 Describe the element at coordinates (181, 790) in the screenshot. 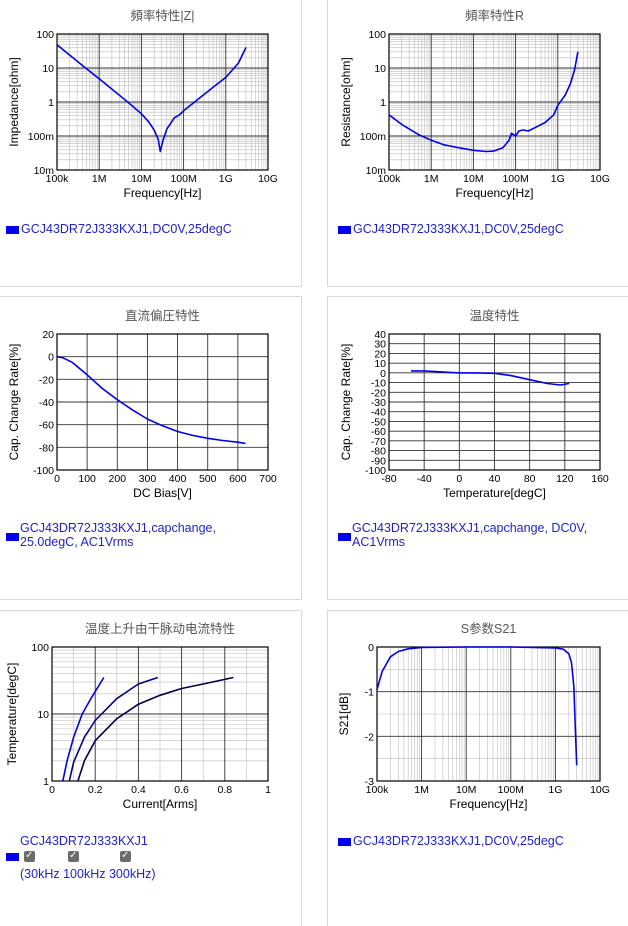

I see `x-tick-label: 0.6` at that location.